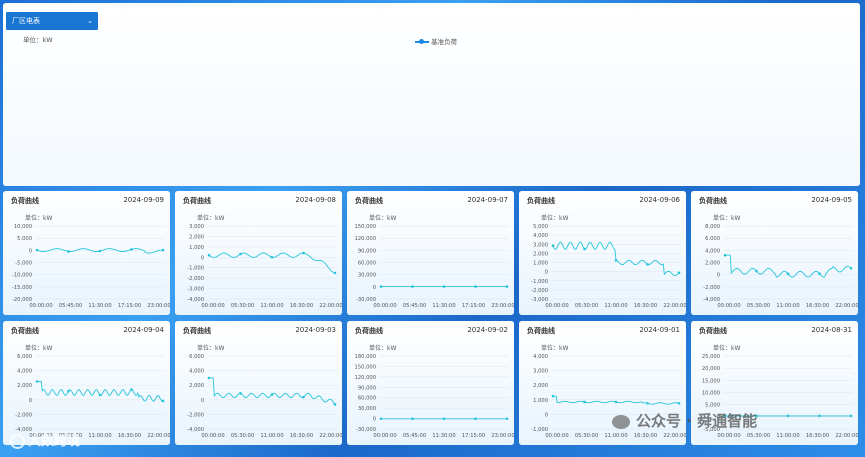  What do you see at coordinates (242, 436) in the screenshot?
I see `card-x-tick: 05:30:00` at bounding box center [242, 436].